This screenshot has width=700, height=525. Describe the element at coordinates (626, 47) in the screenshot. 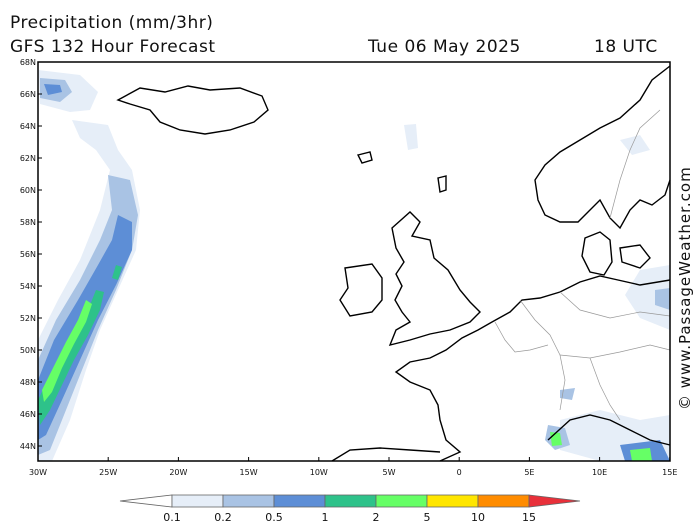

I see `forecast-time: 18 UTC` at that location.